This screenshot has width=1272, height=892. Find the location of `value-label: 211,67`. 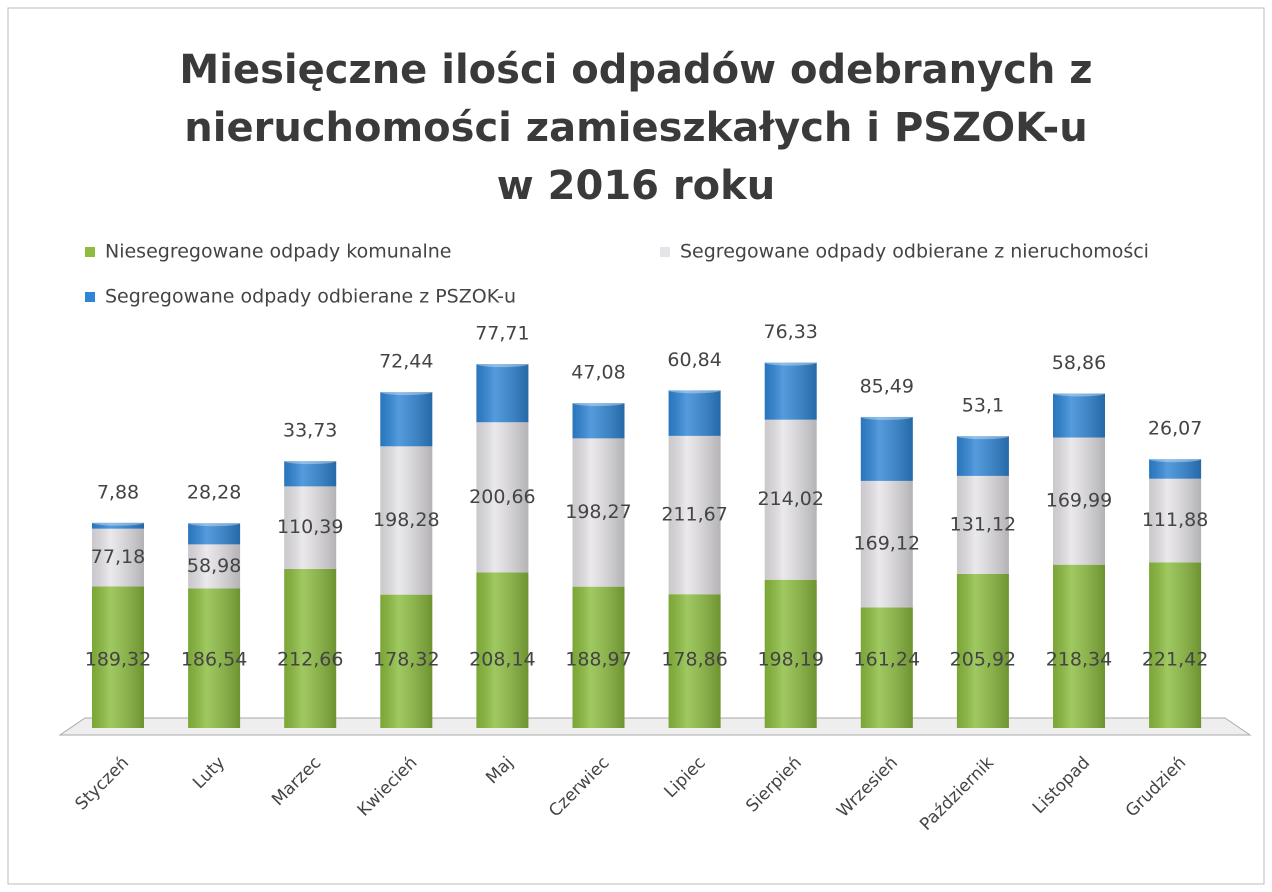

value-label: 211,67 is located at coordinates (694, 515).